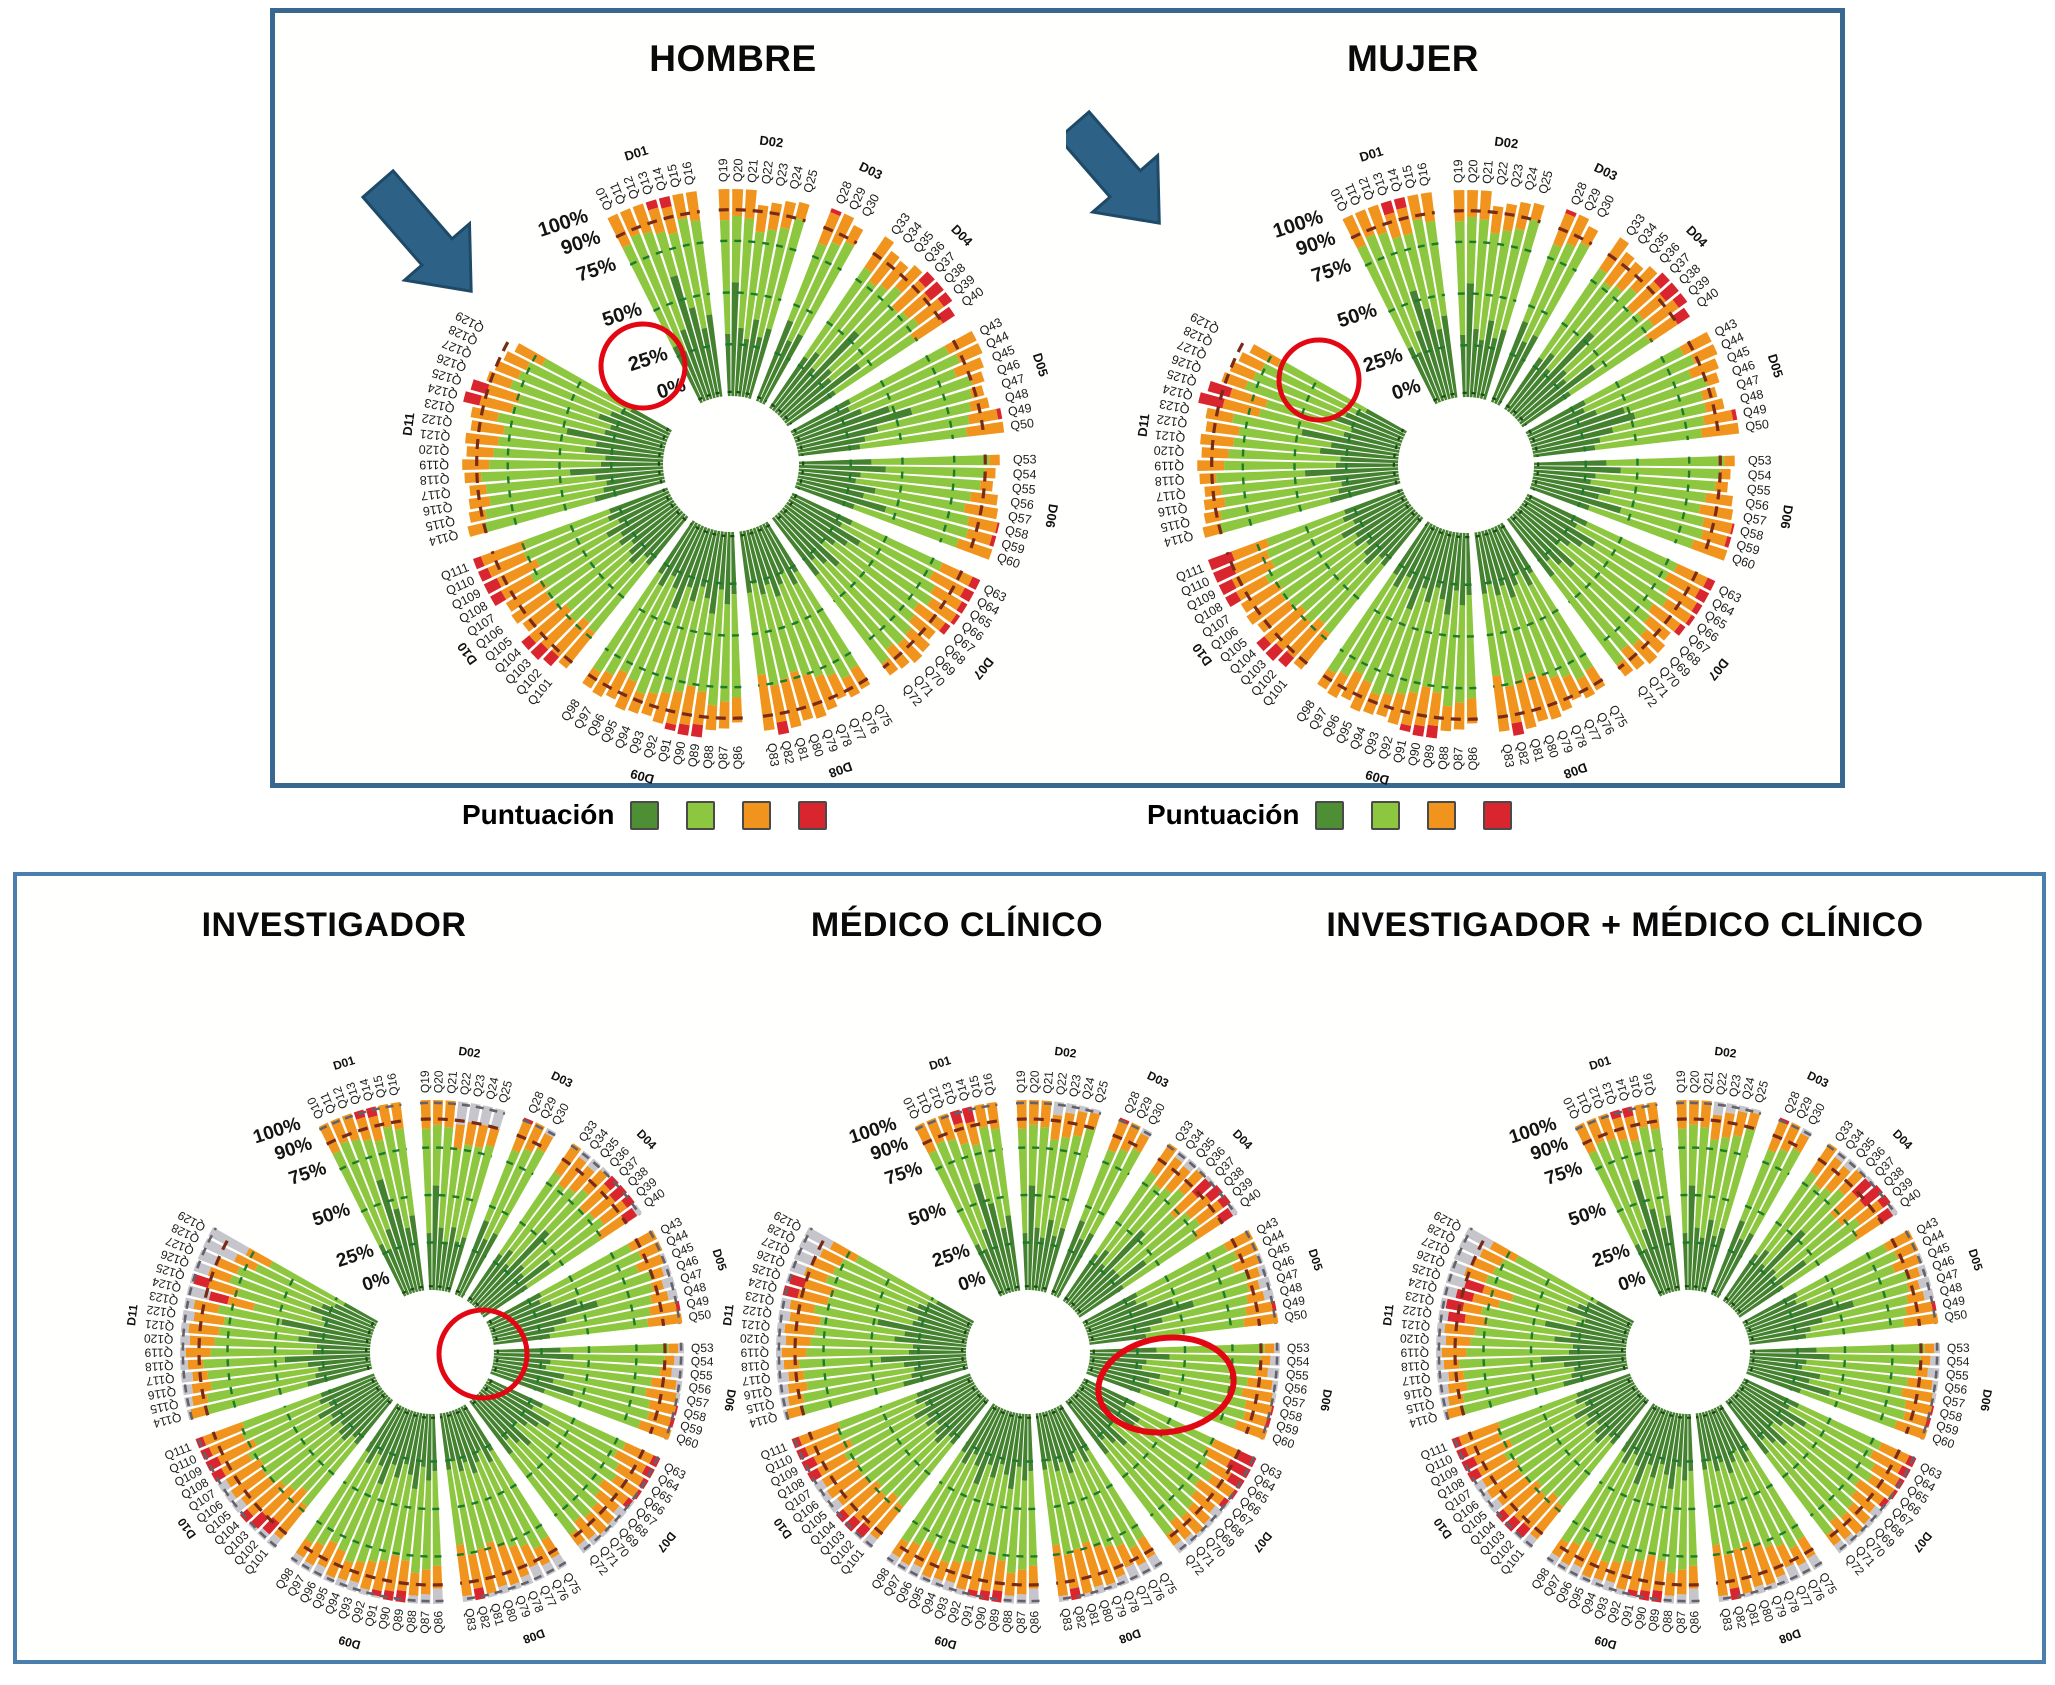 This screenshot has height=1685, width=2055. I want to click on score-legend-right: Puntuación, so click(1343, 815).